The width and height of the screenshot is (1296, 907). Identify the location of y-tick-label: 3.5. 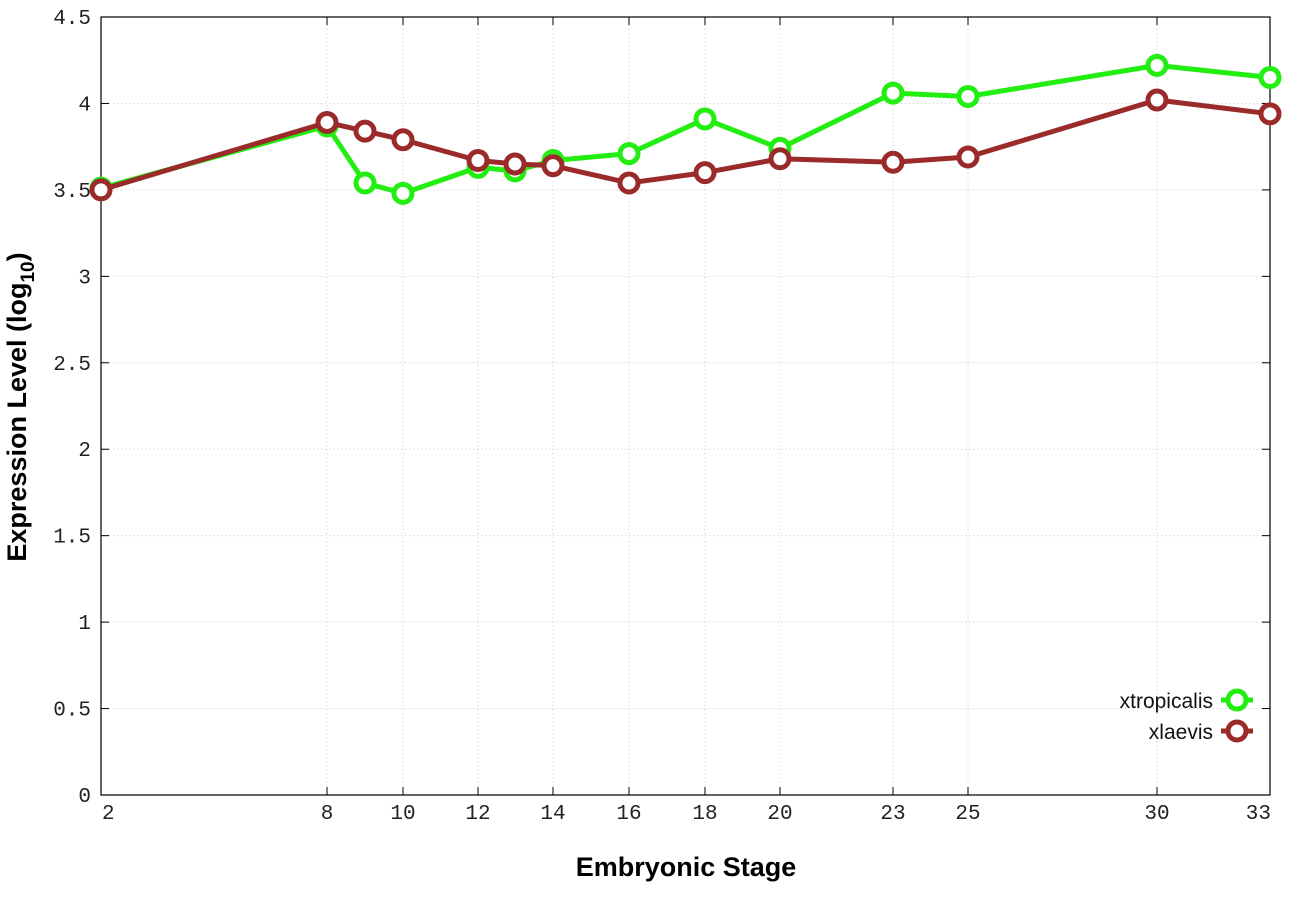
(72, 192).